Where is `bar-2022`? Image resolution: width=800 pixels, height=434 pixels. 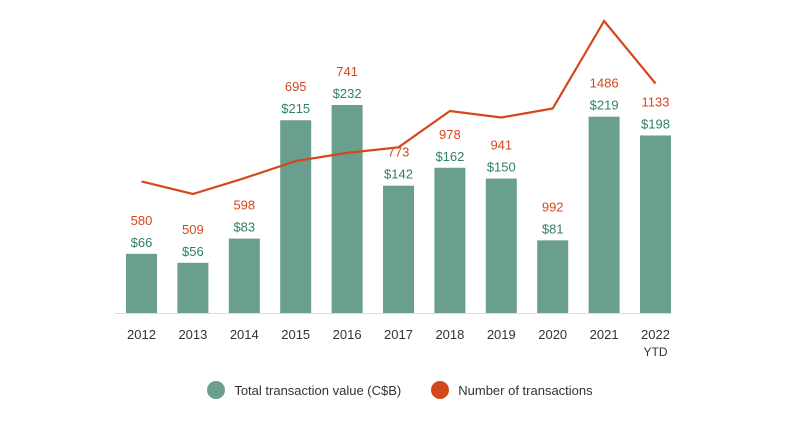 bar-2022 is located at coordinates (655, 224).